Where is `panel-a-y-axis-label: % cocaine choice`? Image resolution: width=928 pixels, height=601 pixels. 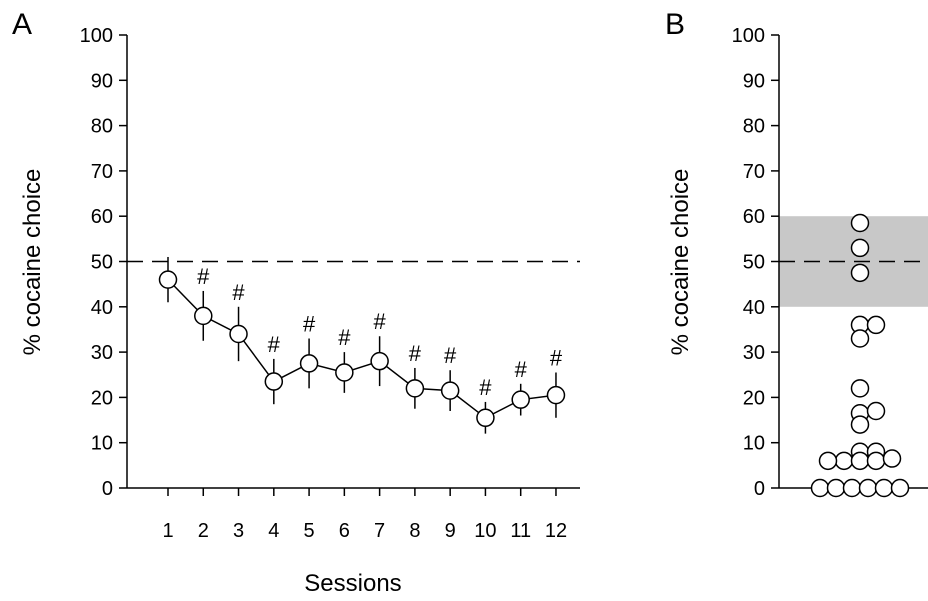 panel-a-y-axis-label: % cocaine choice is located at coordinates (32, 262).